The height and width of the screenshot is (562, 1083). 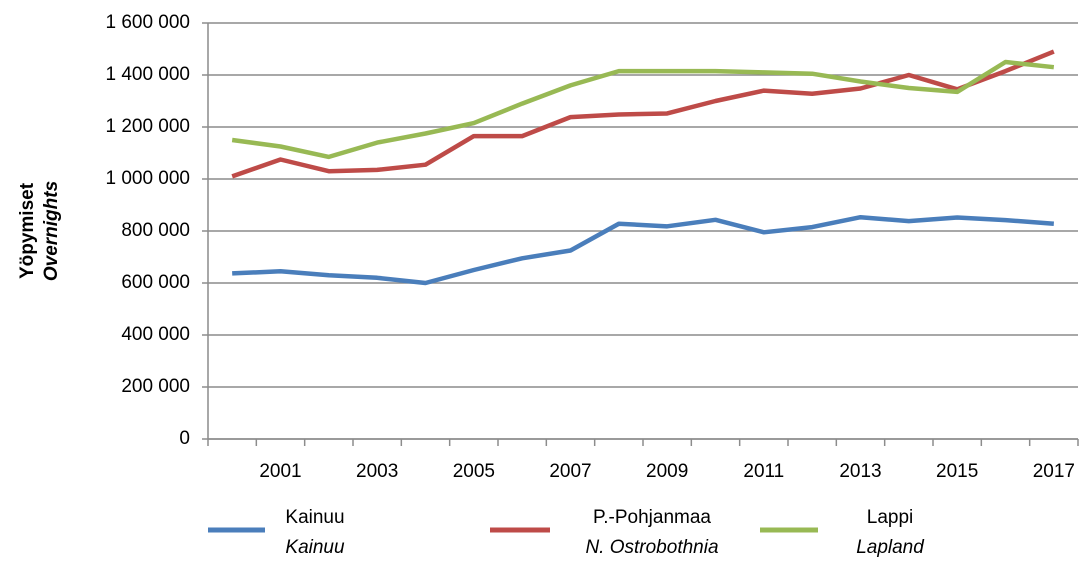 I want to click on y-tick-label: 600 000, so click(x=155, y=282).